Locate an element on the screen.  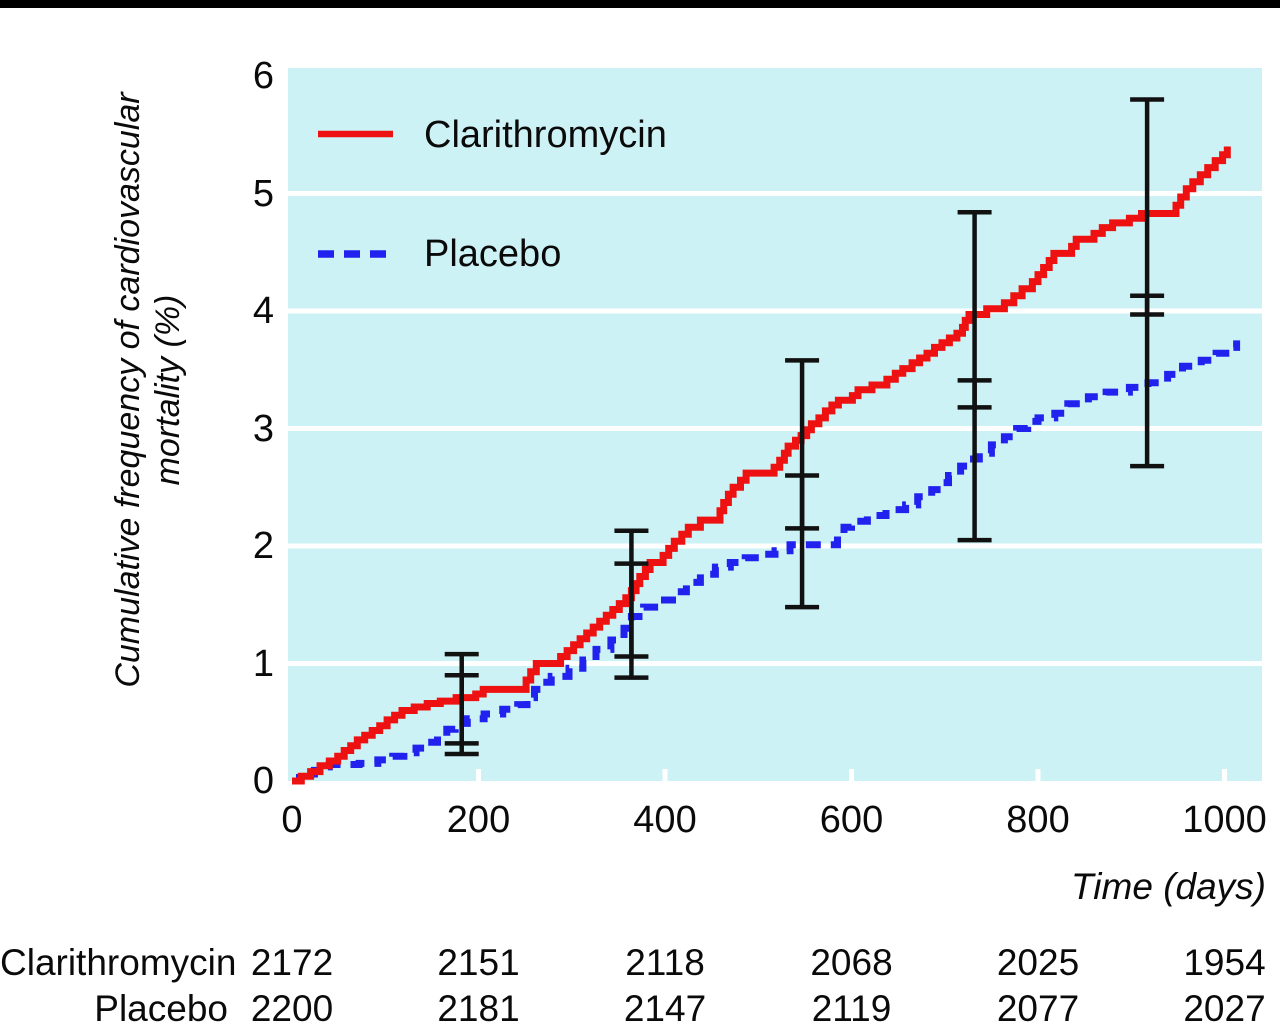
y-tick-label-3: 3 is located at coordinates (263, 428).